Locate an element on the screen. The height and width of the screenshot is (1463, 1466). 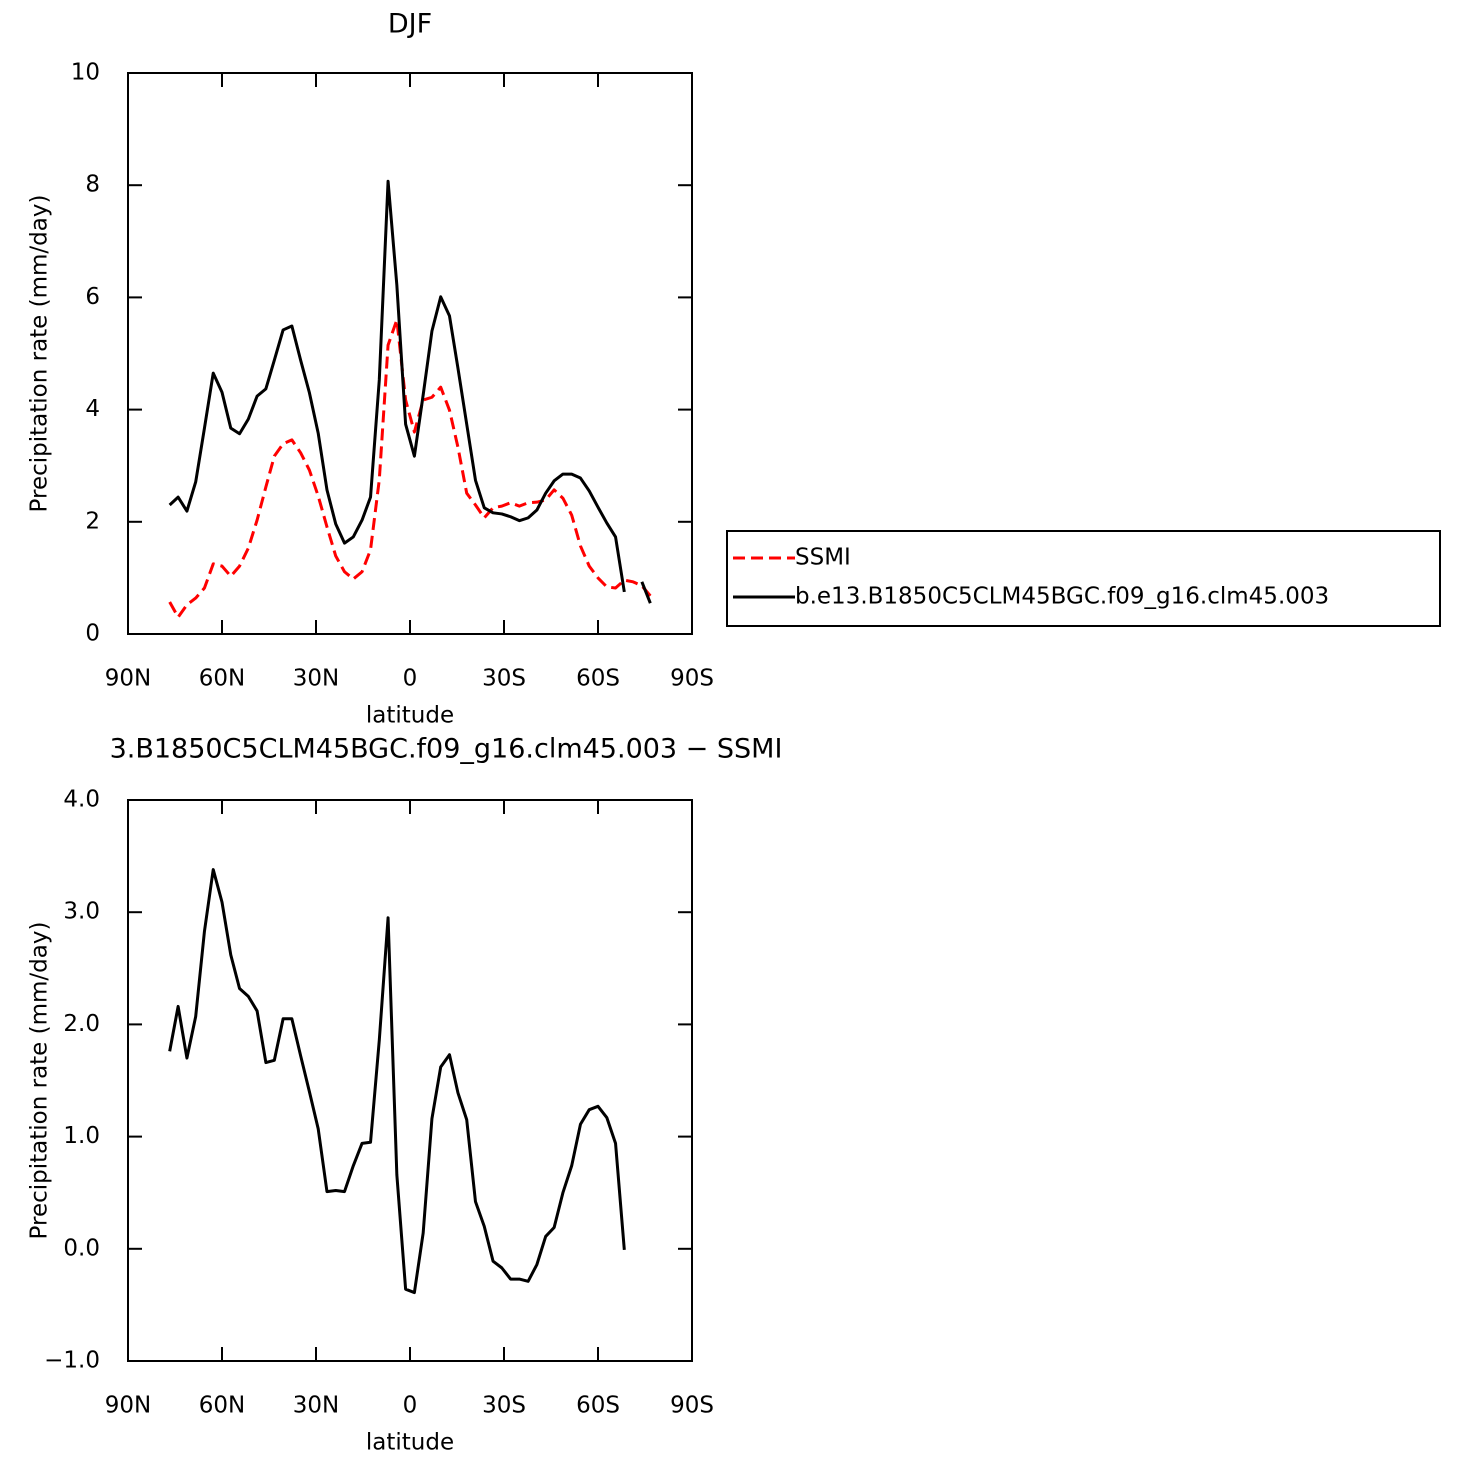
plot-frame is located at coordinates (410, 353).